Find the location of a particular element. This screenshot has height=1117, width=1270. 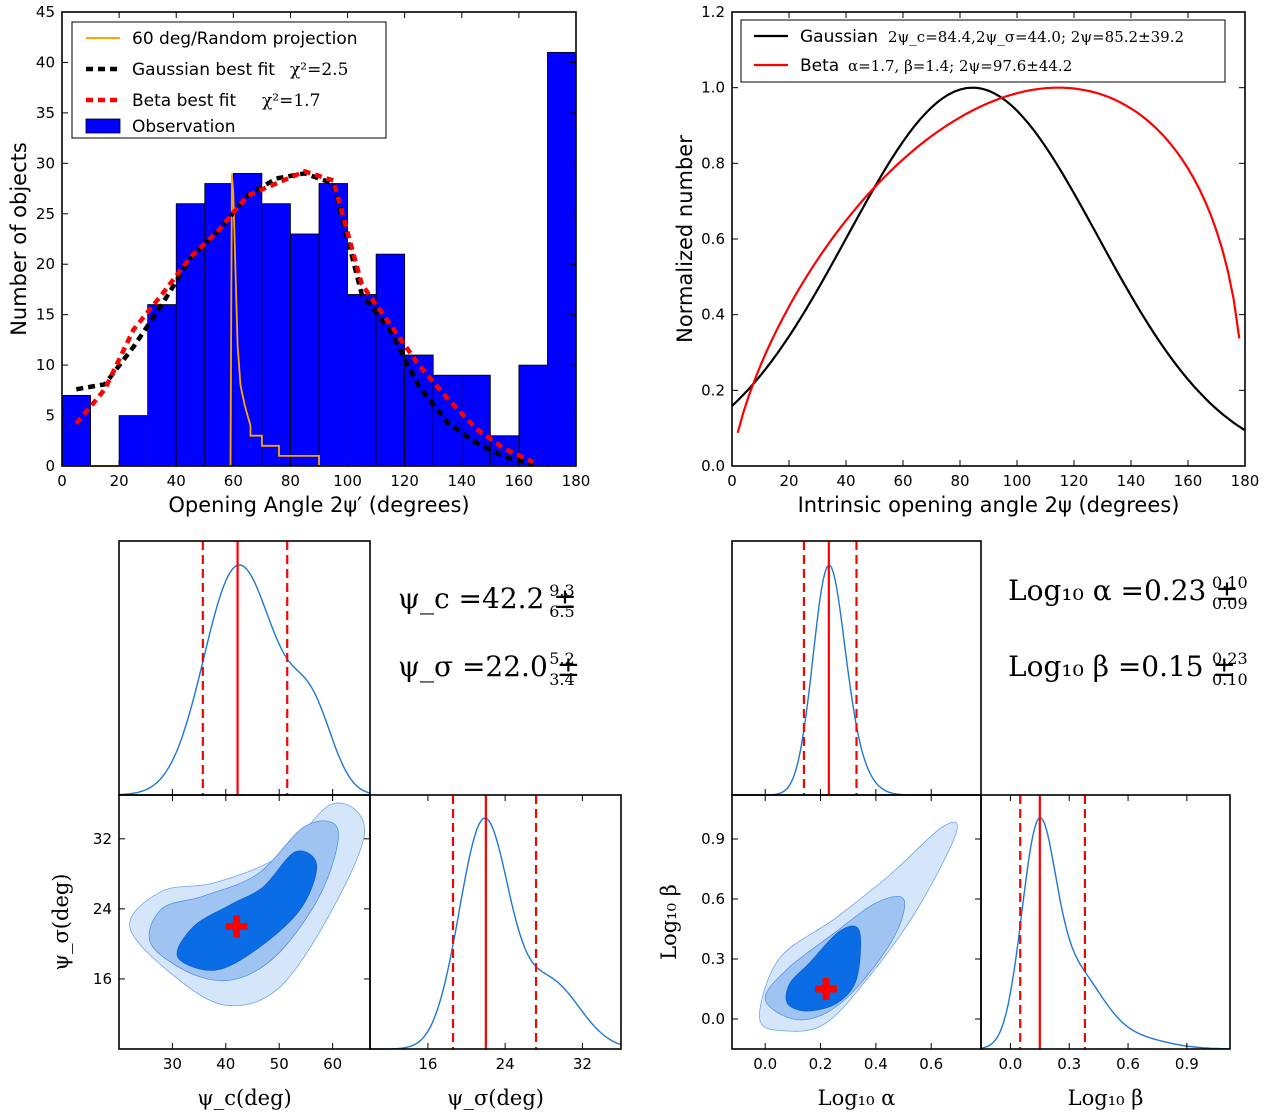

beta-2d-x-tick-label: 0.6 is located at coordinates (931, 1064).